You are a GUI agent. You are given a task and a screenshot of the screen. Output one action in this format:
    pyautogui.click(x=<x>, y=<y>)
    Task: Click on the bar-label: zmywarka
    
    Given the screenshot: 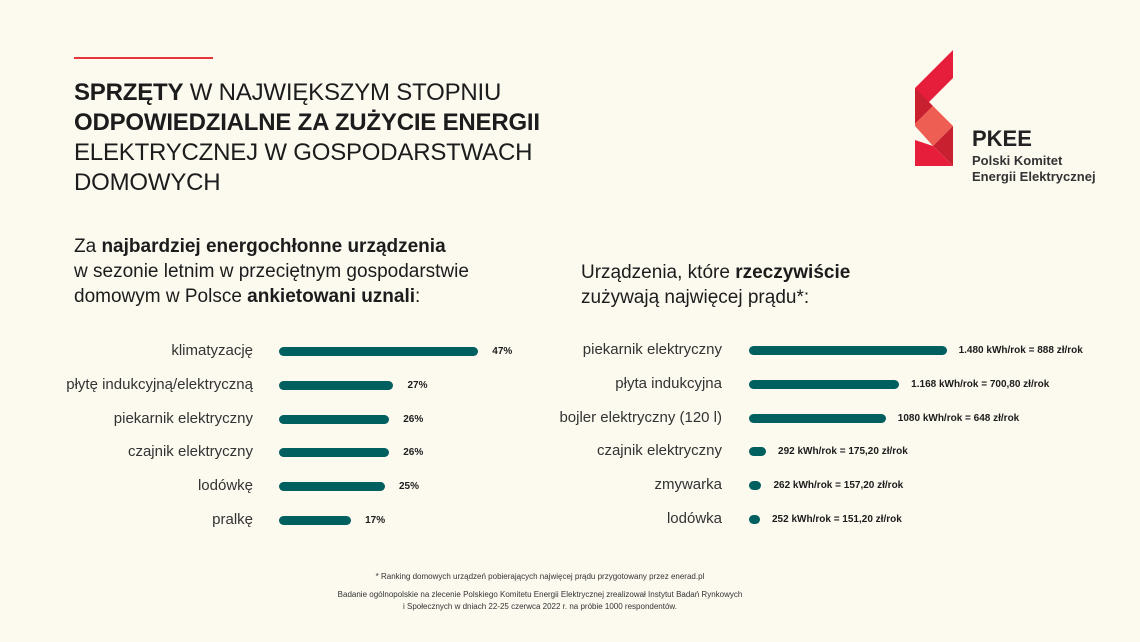 What is the action you would take?
    pyautogui.click(x=688, y=485)
    